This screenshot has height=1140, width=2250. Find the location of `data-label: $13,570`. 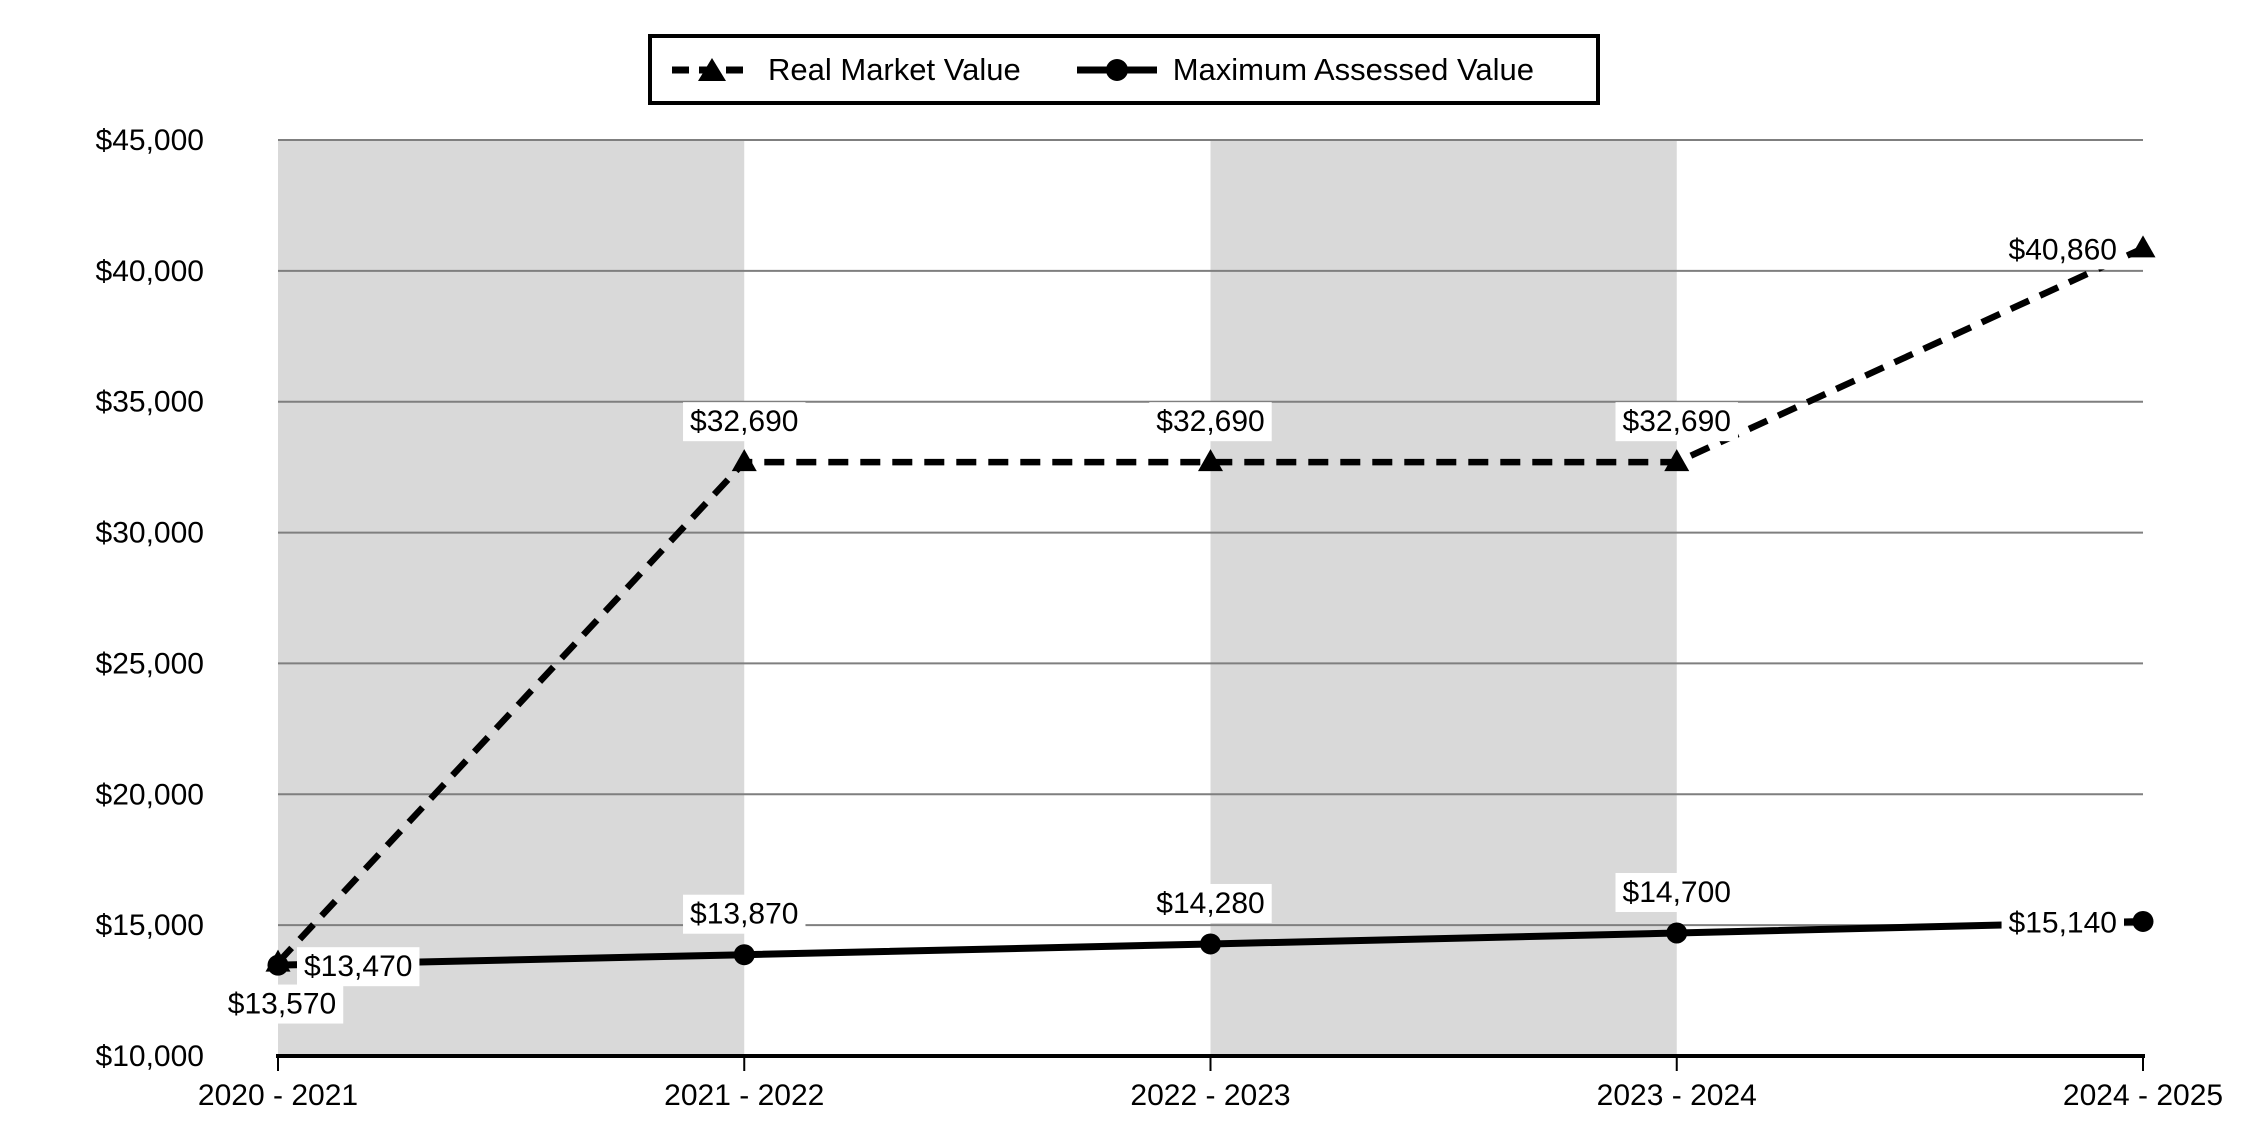

data-label: $13,570 is located at coordinates (282, 1004).